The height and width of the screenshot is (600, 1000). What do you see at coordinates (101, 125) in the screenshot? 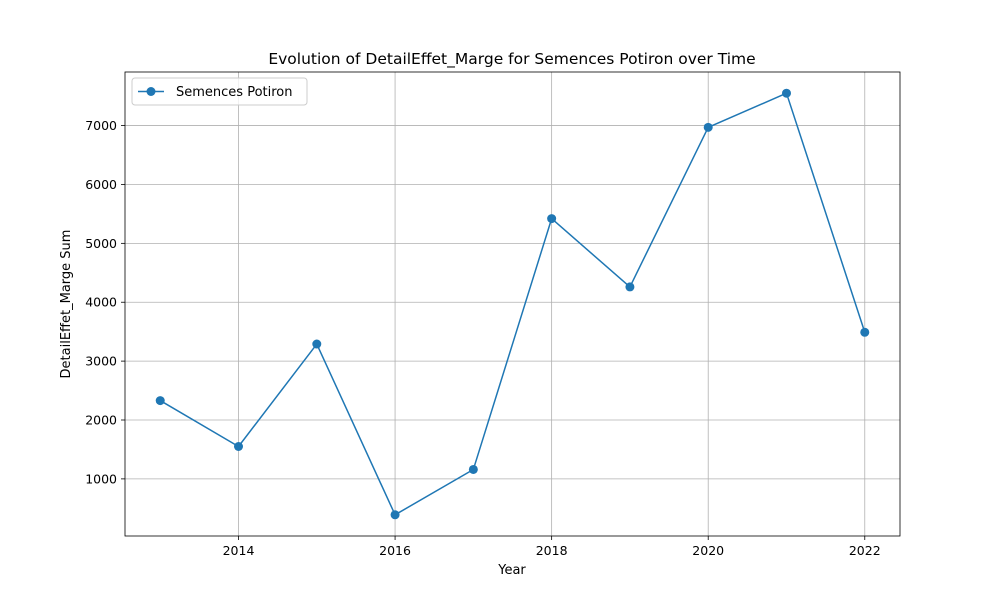
I see `y-tick-label: 7000` at bounding box center [101, 125].